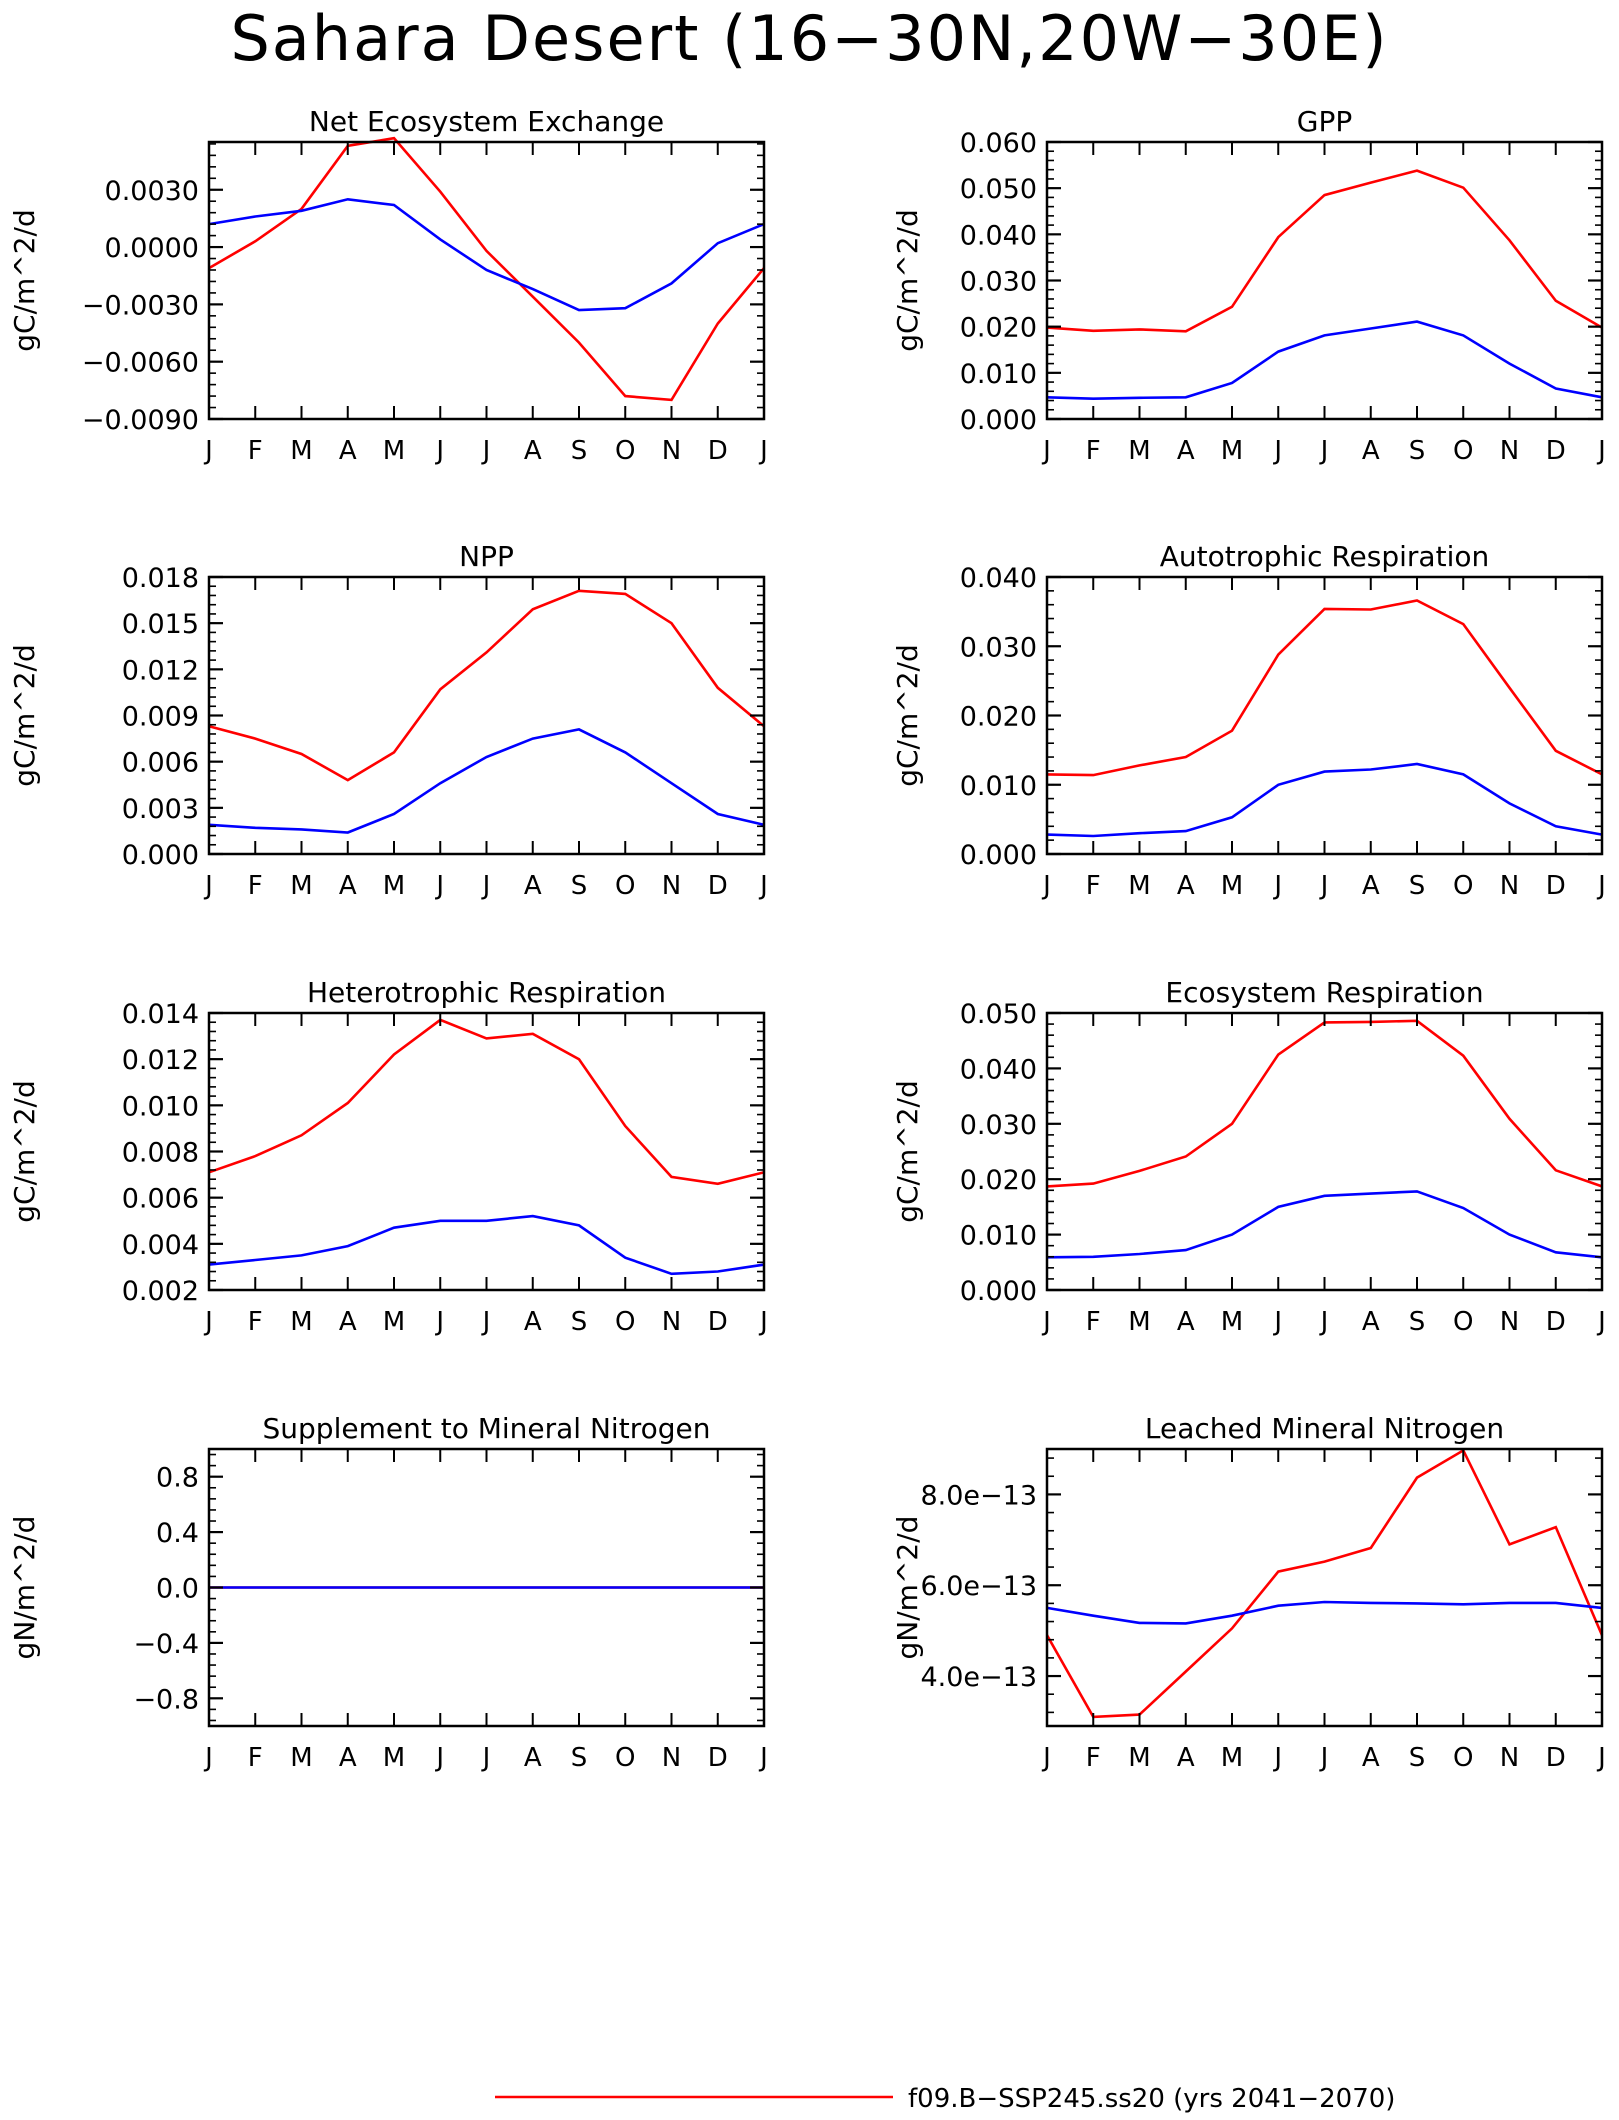 The image size is (1619, 2120). I want to click on y-tick-label: 0.009, so click(160, 717).